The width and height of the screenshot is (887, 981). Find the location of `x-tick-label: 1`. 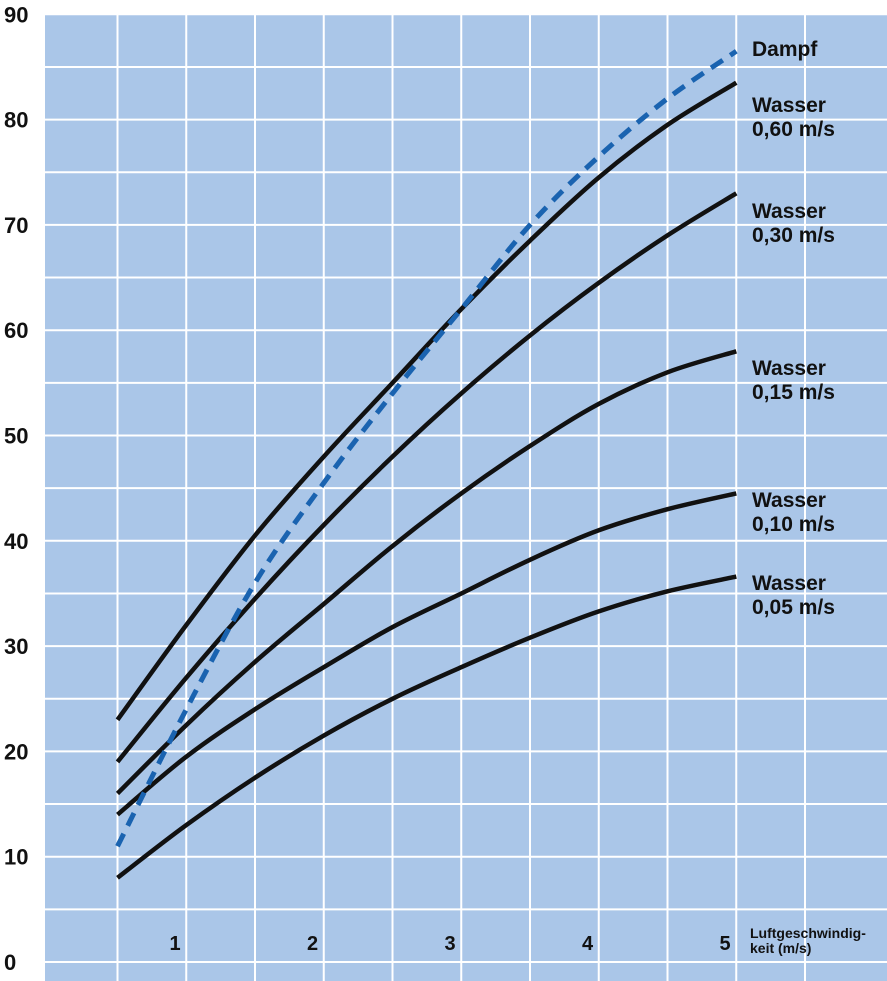

x-tick-label: 1 is located at coordinates (174, 944).